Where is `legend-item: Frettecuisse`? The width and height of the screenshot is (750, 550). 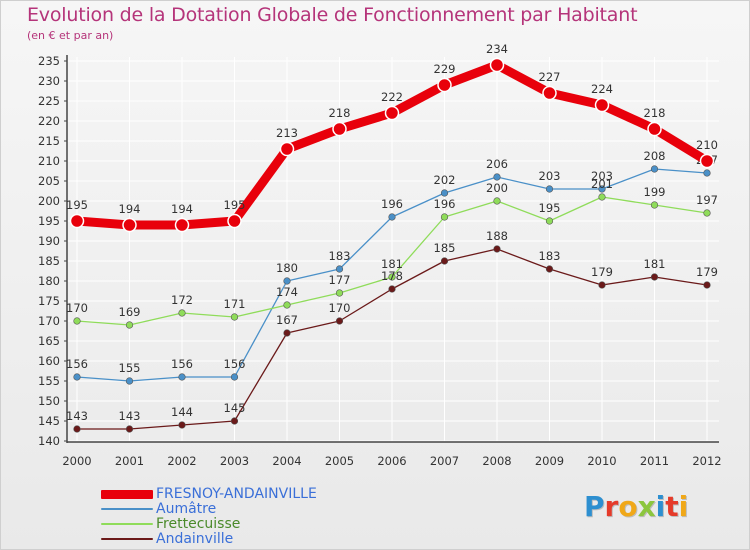
legend-item: Frettecuisse is located at coordinates (170, 524).